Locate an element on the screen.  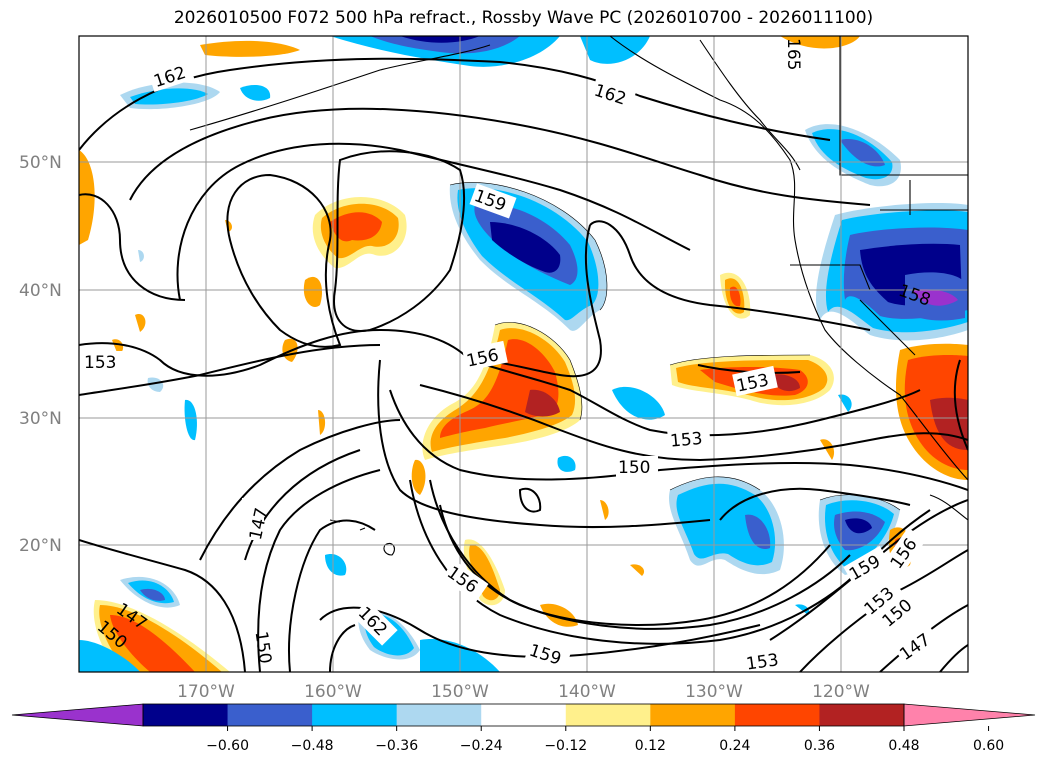
colorbar-extend-low is located at coordinates (77, 715).